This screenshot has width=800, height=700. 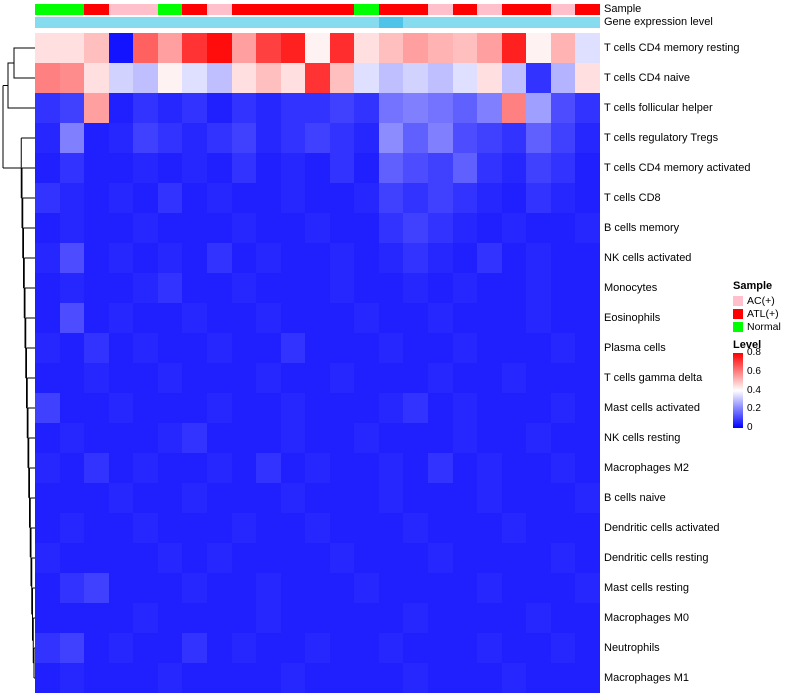 What do you see at coordinates (647, 78) in the screenshot?
I see `row-label: T cells CD4 naive` at bounding box center [647, 78].